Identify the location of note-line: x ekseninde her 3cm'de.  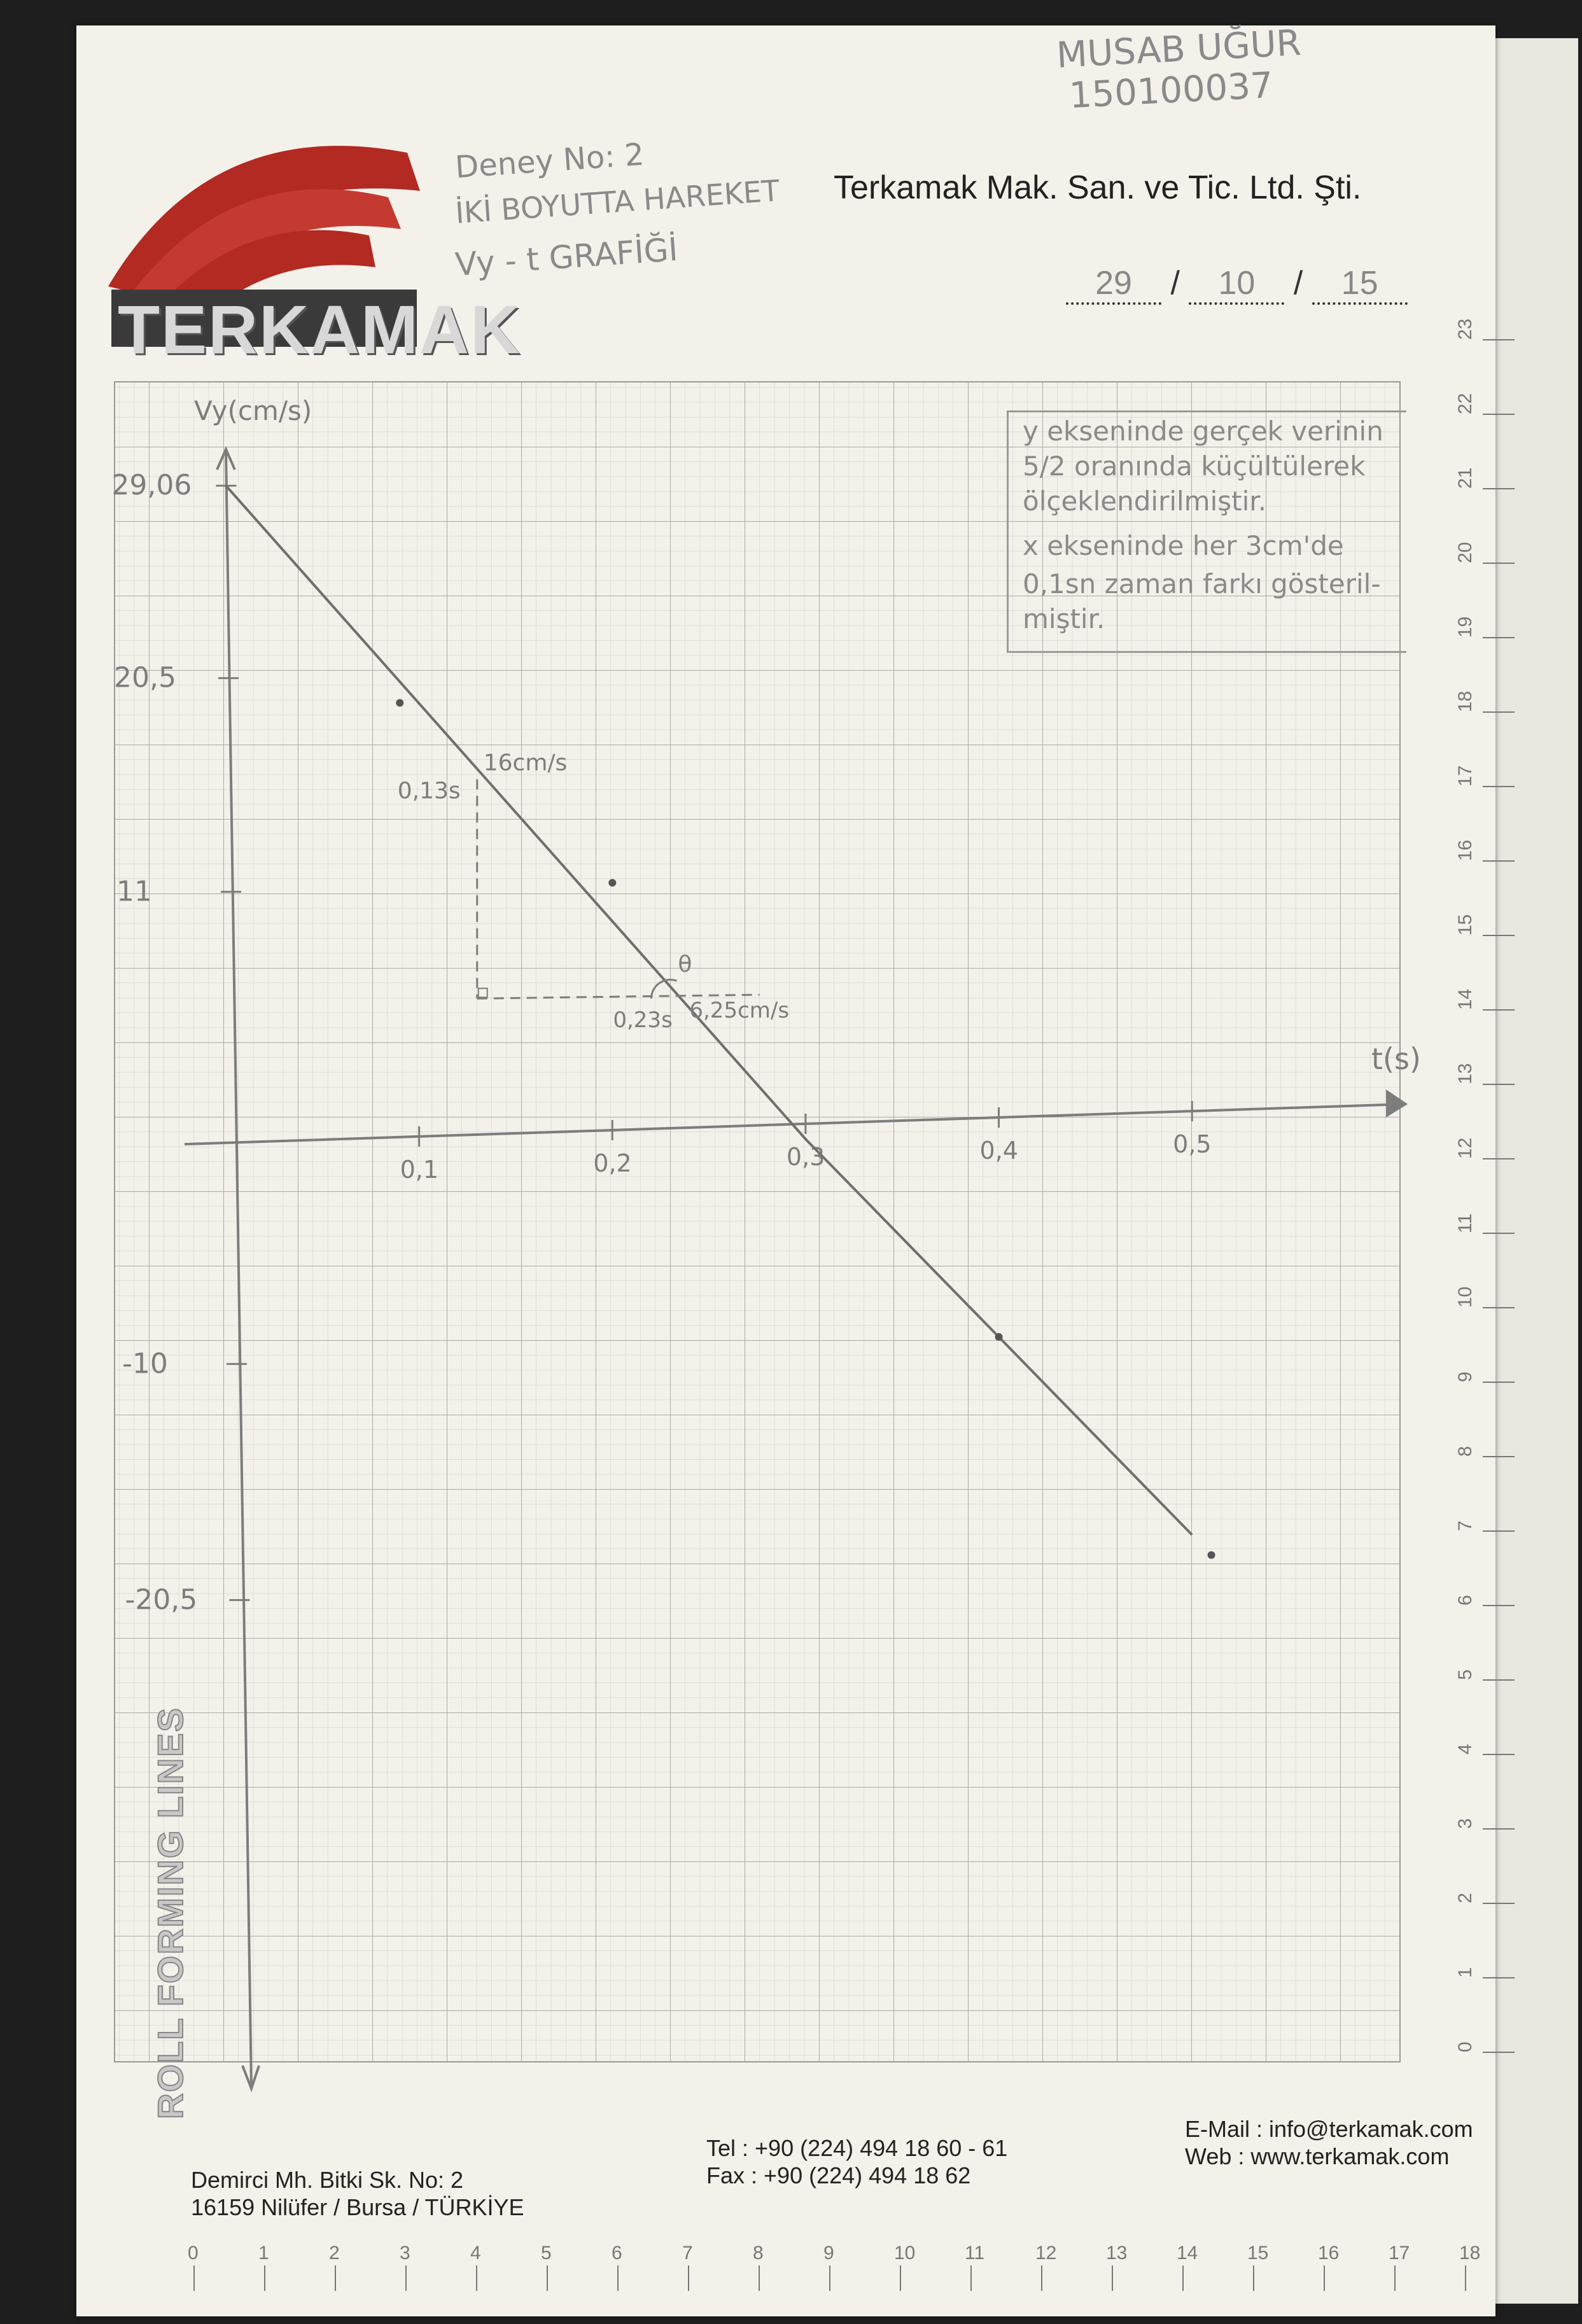
(1183, 545).